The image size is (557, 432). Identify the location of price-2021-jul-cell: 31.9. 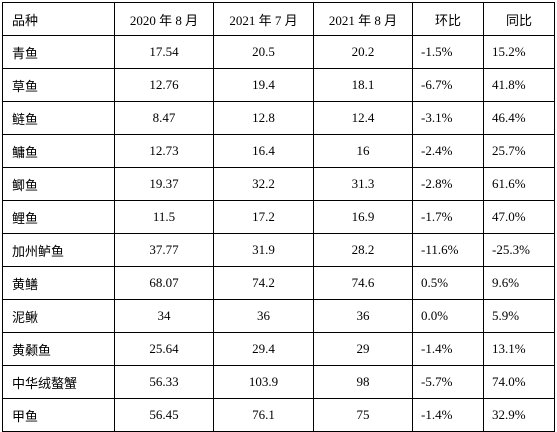
(263, 250).